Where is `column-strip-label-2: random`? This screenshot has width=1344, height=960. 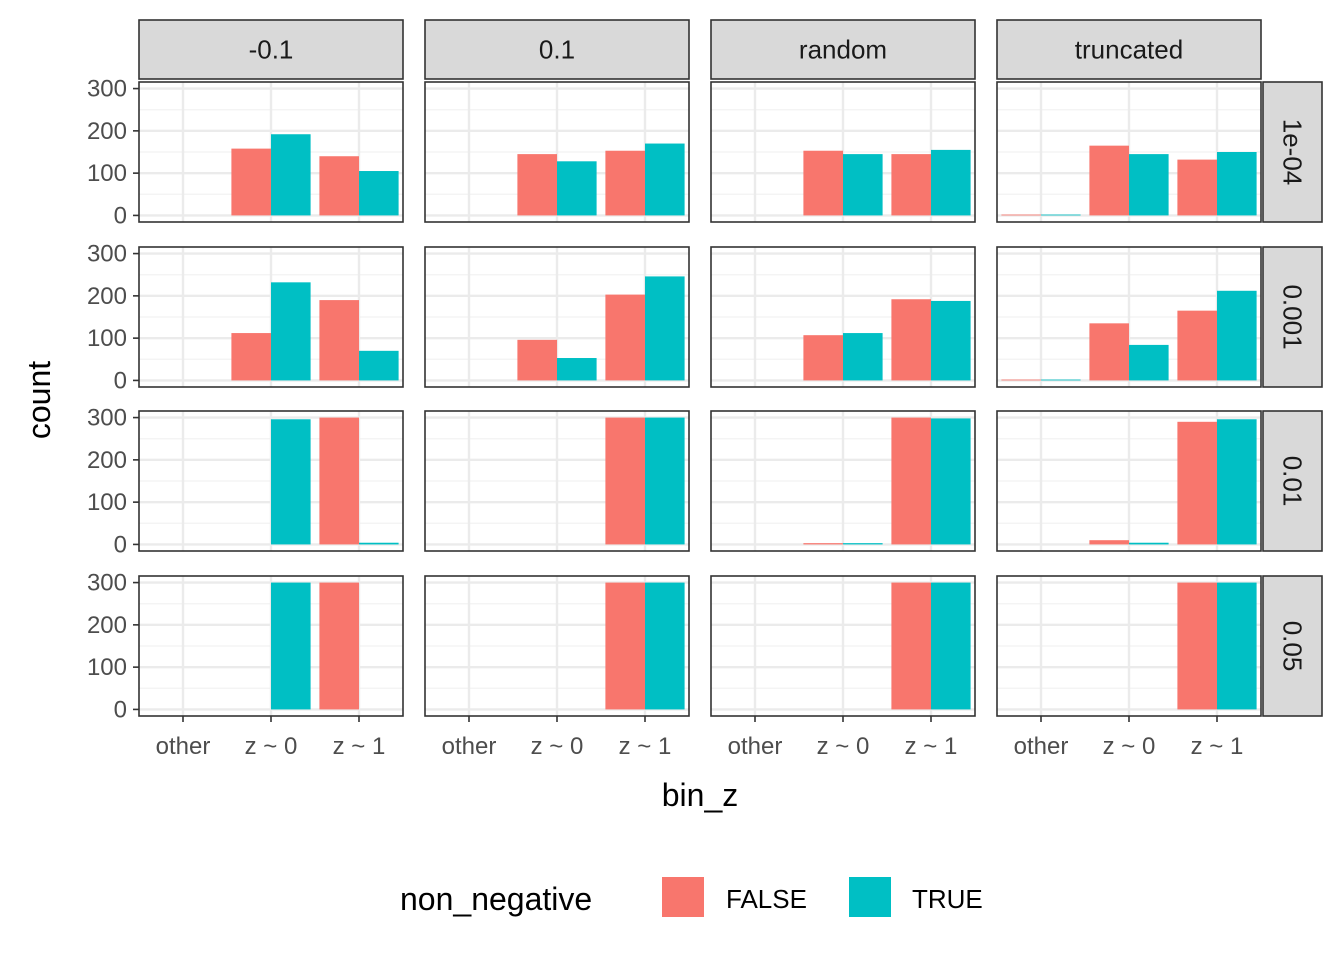
column-strip-label-2: random is located at coordinates (843, 50).